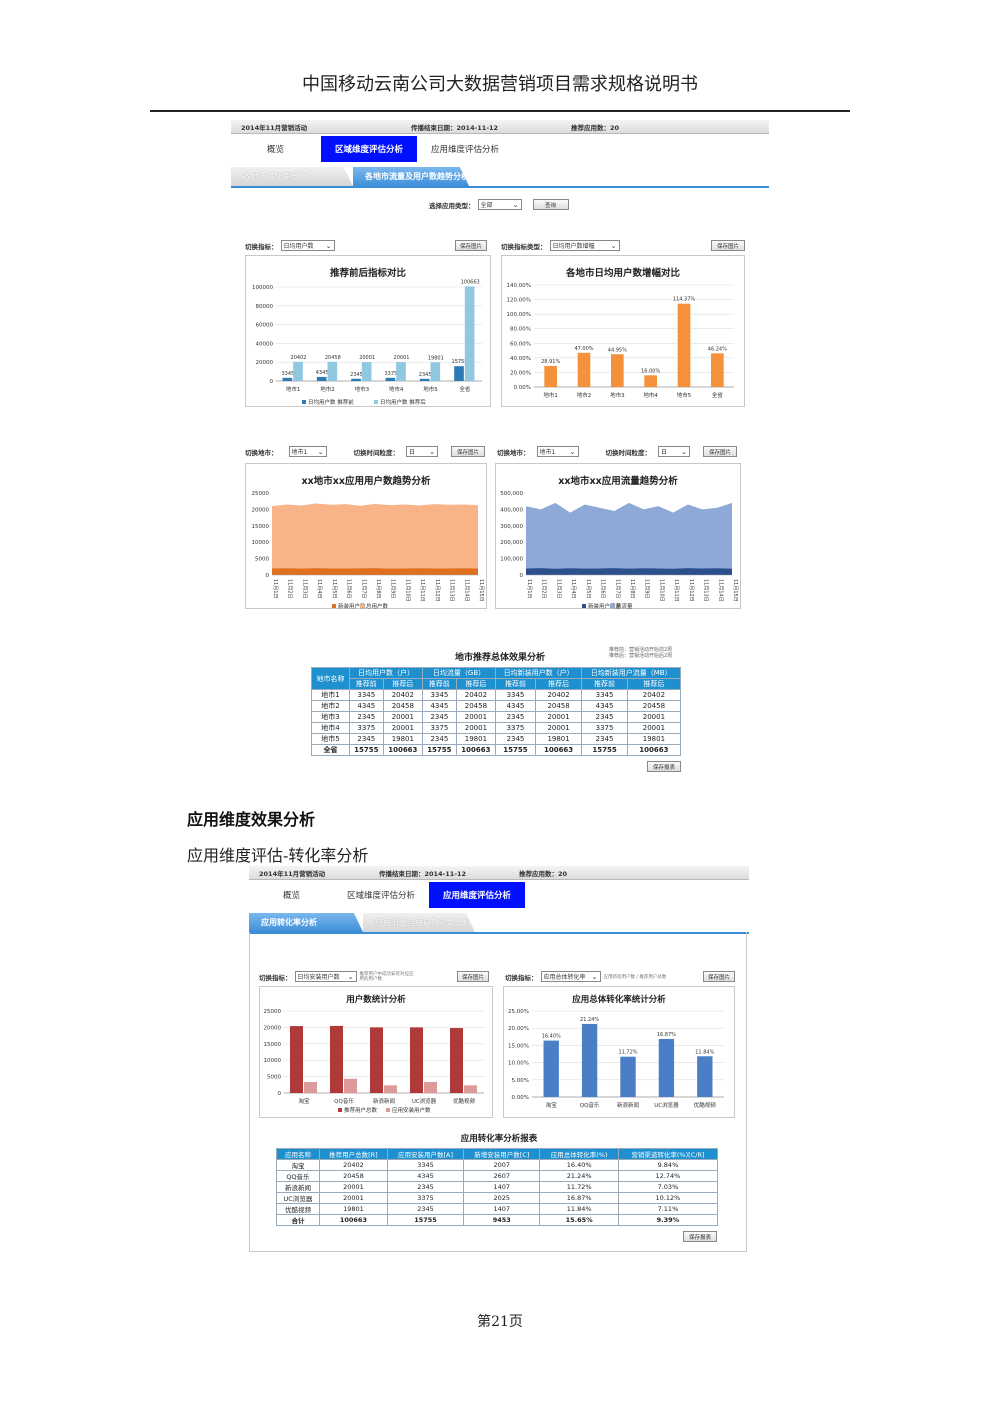 This screenshot has height=1415, width=1000. What do you see at coordinates (425, 1220) in the screenshot?
I see `table-cell: 15755` at bounding box center [425, 1220].